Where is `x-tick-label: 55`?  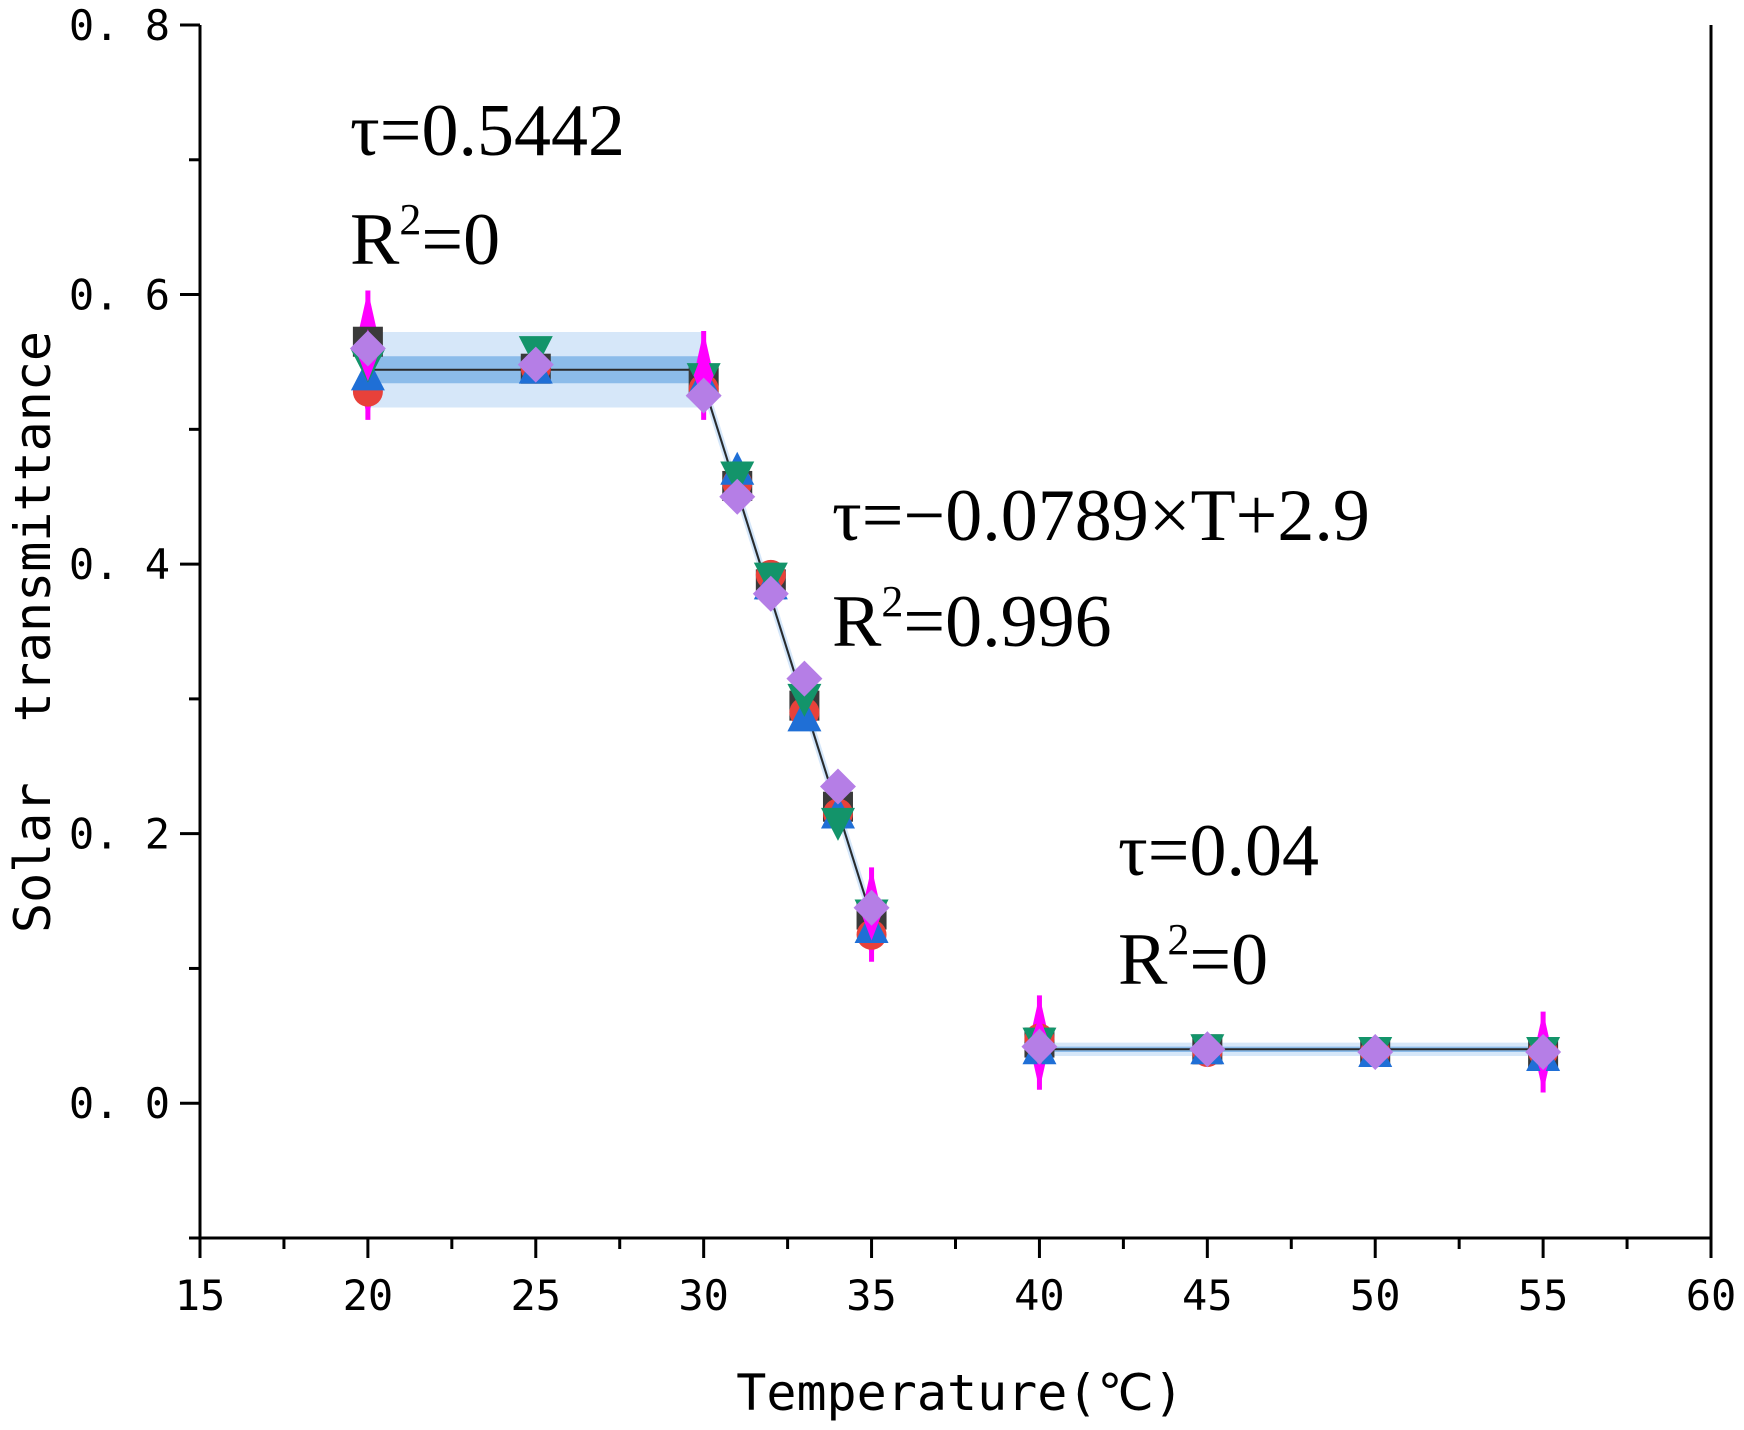 x-tick-label: 55 is located at coordinates (1543, 1295).